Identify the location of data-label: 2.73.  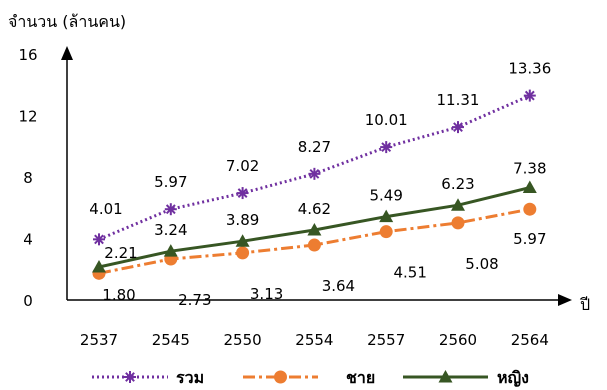
(194, 300).